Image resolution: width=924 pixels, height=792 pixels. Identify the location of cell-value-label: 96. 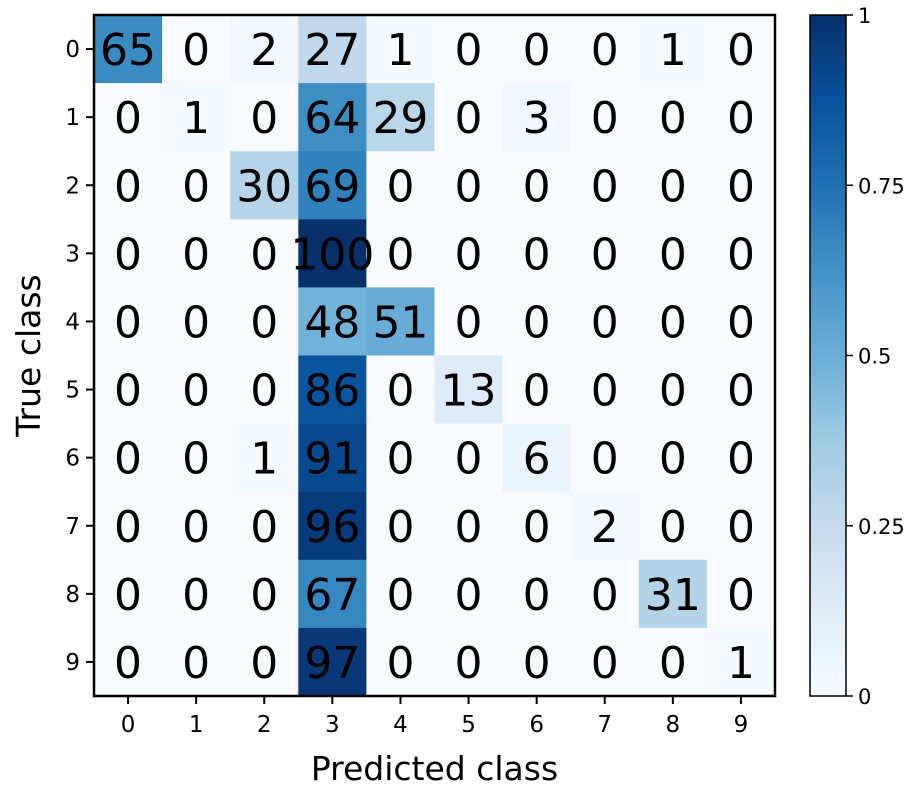
(332, 527).